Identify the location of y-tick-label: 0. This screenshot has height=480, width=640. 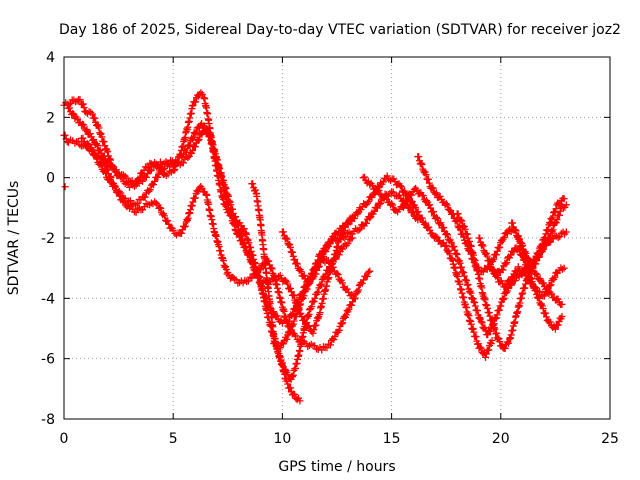
(50, 179).